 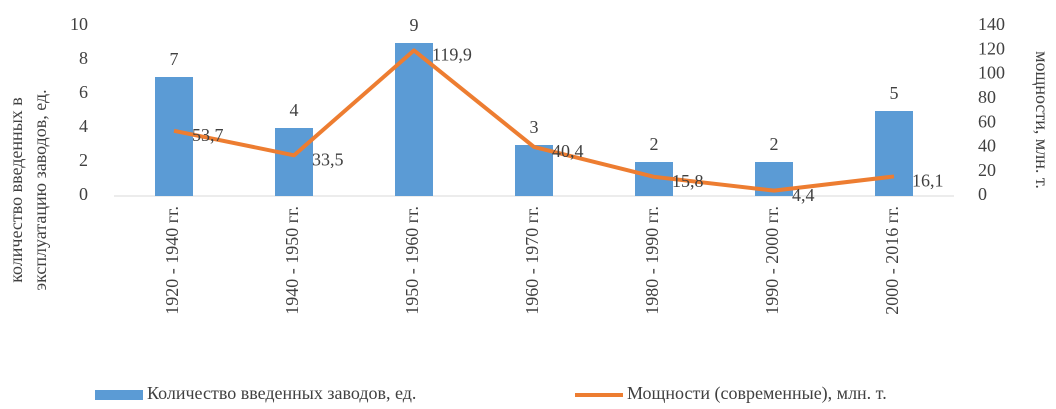 I want to click on y-tick-label: 0, so click(x=83, y=194).